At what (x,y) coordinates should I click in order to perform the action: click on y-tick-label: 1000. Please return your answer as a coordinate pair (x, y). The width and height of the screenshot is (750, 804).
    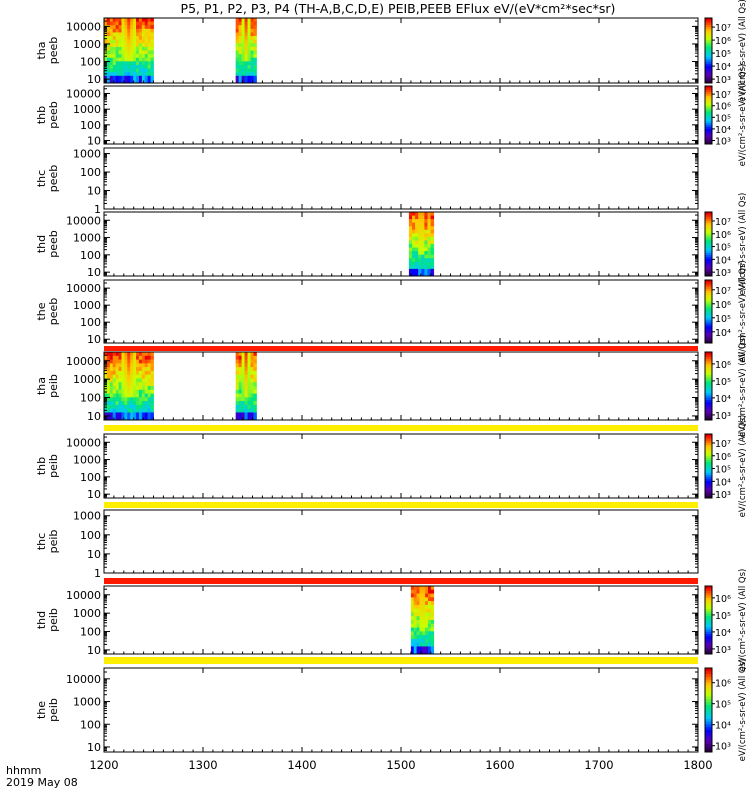
    Looking at the image, I should click on (87, 460).